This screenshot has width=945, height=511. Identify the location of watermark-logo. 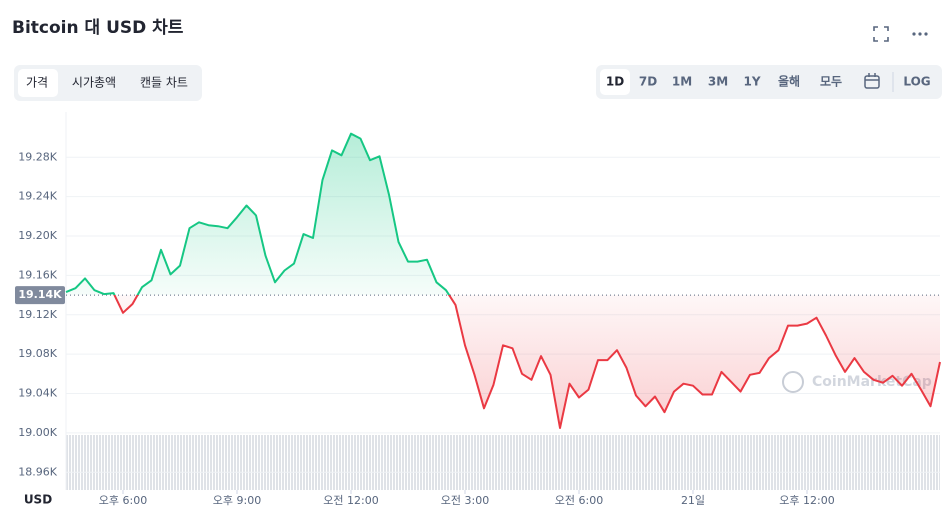
(793, 382).